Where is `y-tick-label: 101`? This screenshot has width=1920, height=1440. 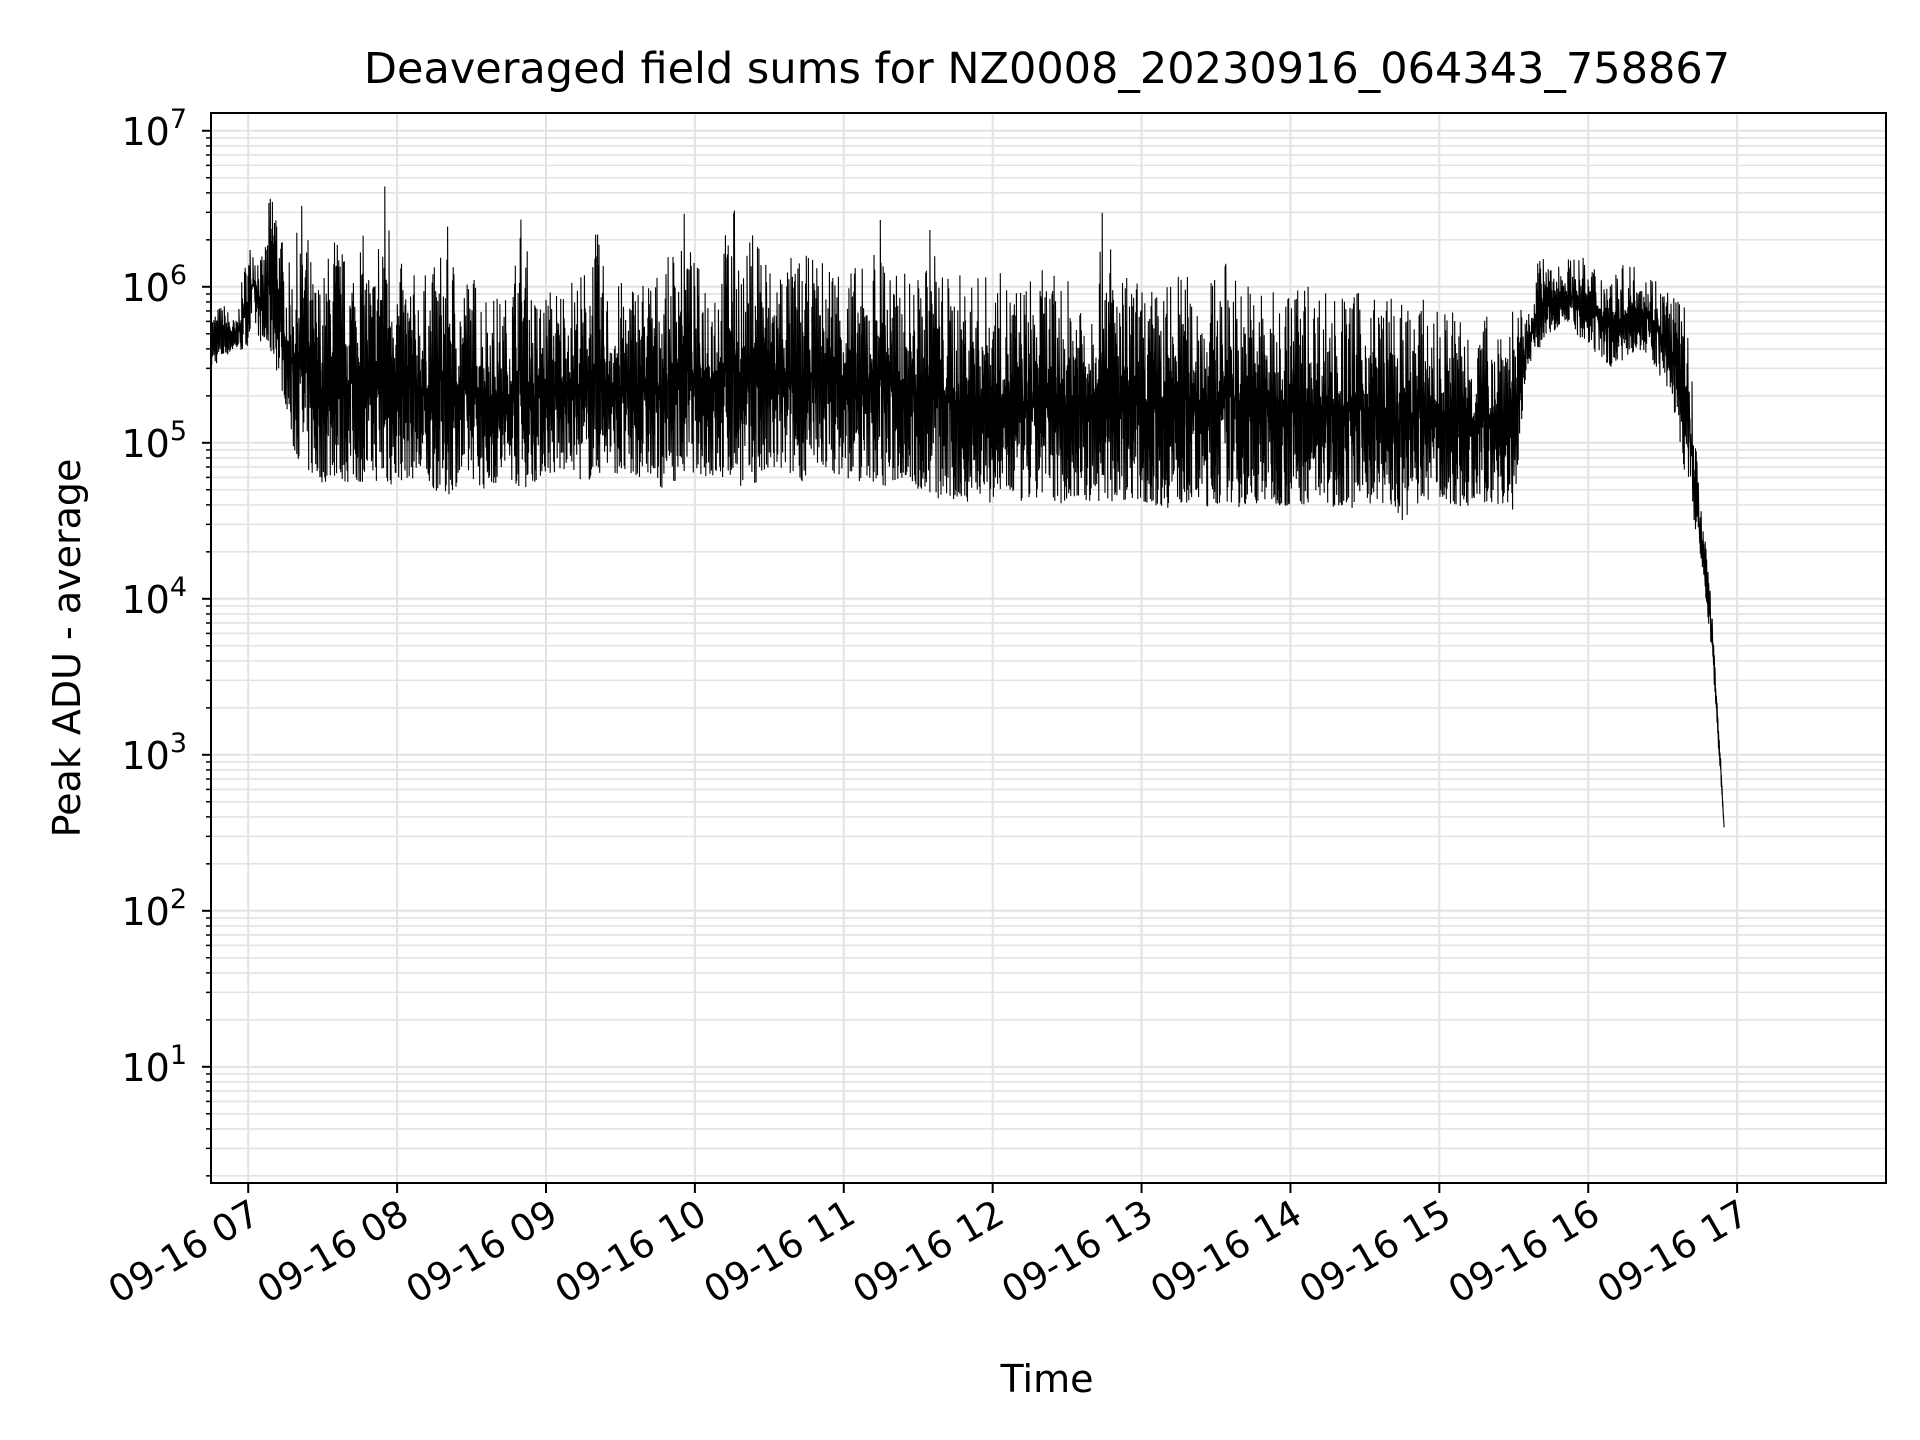
y-tick-label: 101 is located at coordinates (154, 1065).